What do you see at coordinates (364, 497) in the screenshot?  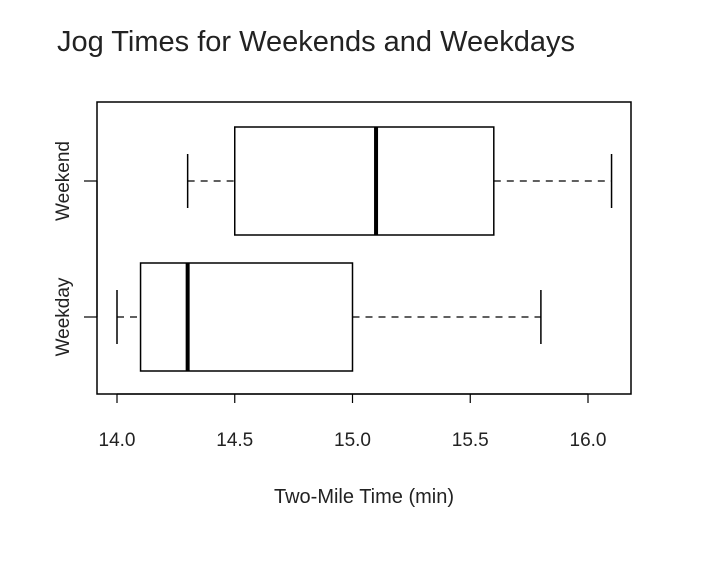 I see `x-axis-label: Two-Mile Time (min)` at bounding box center [364, 497].